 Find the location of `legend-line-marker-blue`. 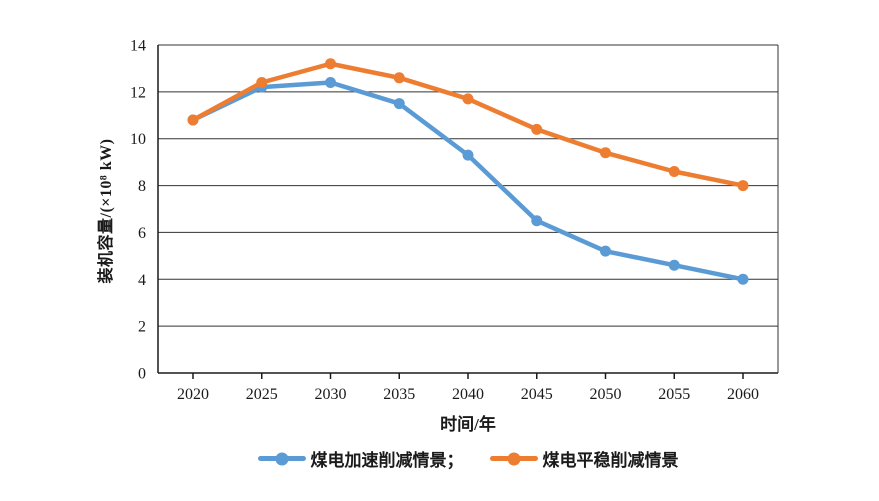

legend-line-marker-blue is located at coordinates (281, 458).